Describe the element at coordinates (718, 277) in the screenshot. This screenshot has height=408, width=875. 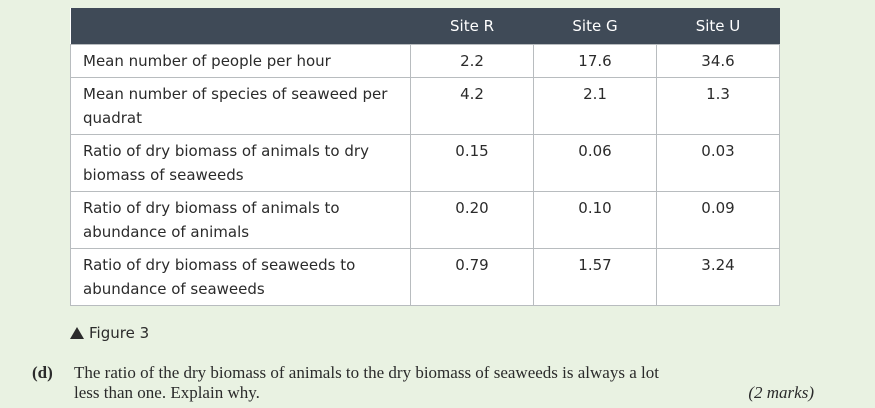
I see `cell-value: 3.24` at that location.